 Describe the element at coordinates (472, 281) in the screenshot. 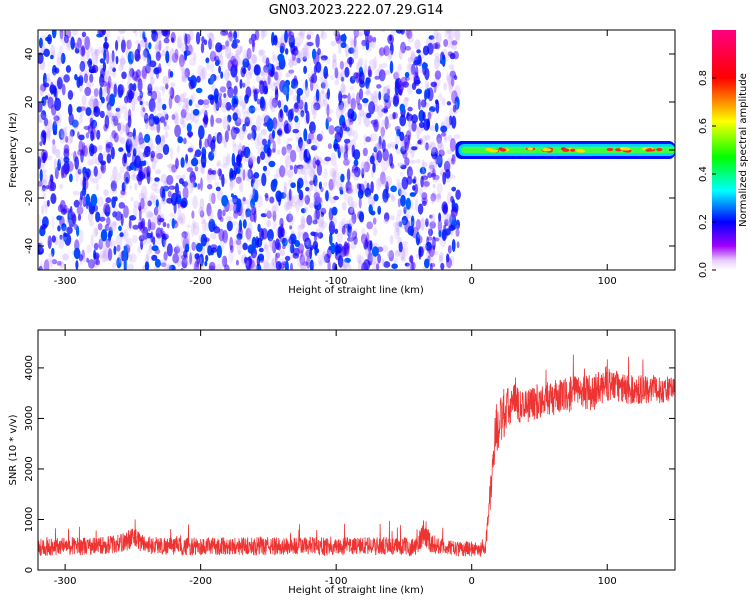

I see `x-tick-label: 0` at that location.